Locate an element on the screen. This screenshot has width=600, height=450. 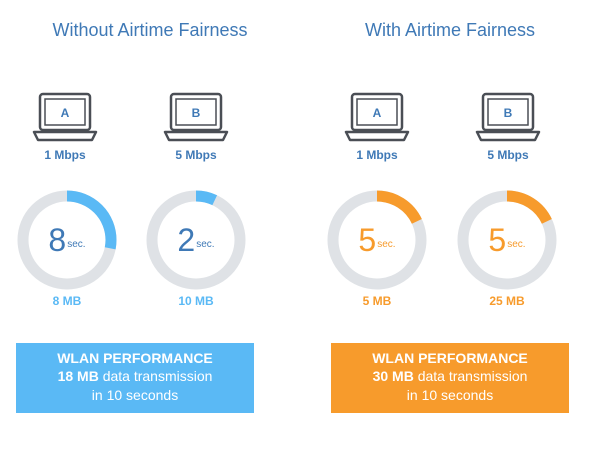
time-value: 8 sec. is located at coordinates (67, 240).